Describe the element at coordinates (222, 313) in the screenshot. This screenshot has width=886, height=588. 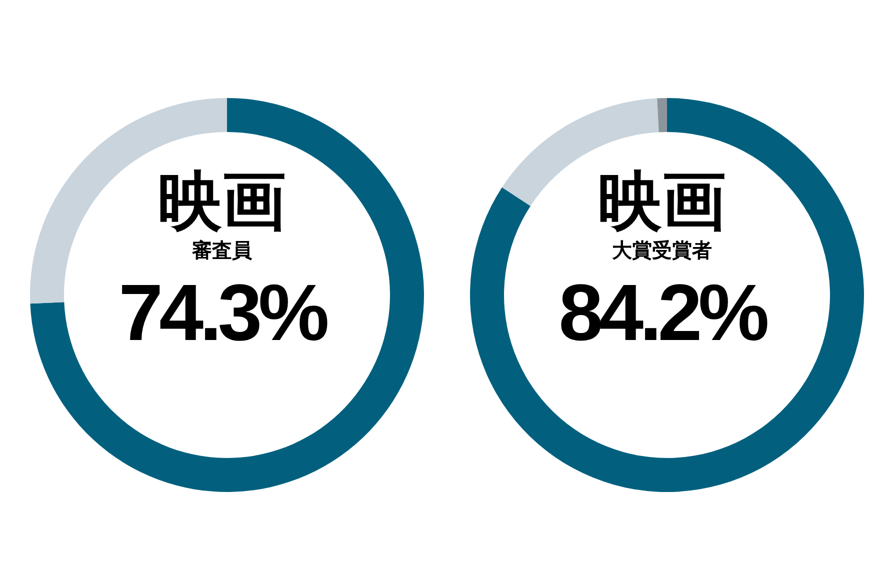
I see `data-label: 74.3%` at that location.